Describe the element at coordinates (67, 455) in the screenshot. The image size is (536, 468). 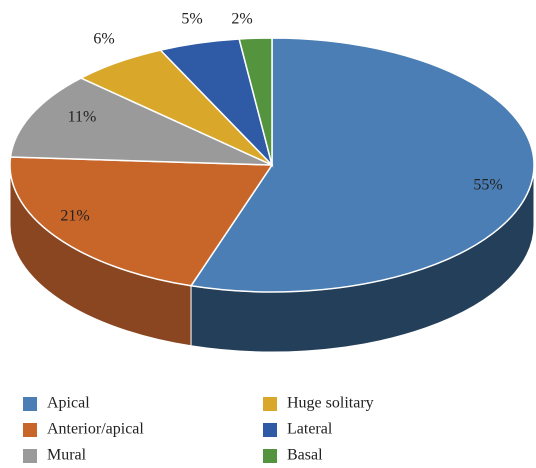
I see `legend-label: Mural` at that location.